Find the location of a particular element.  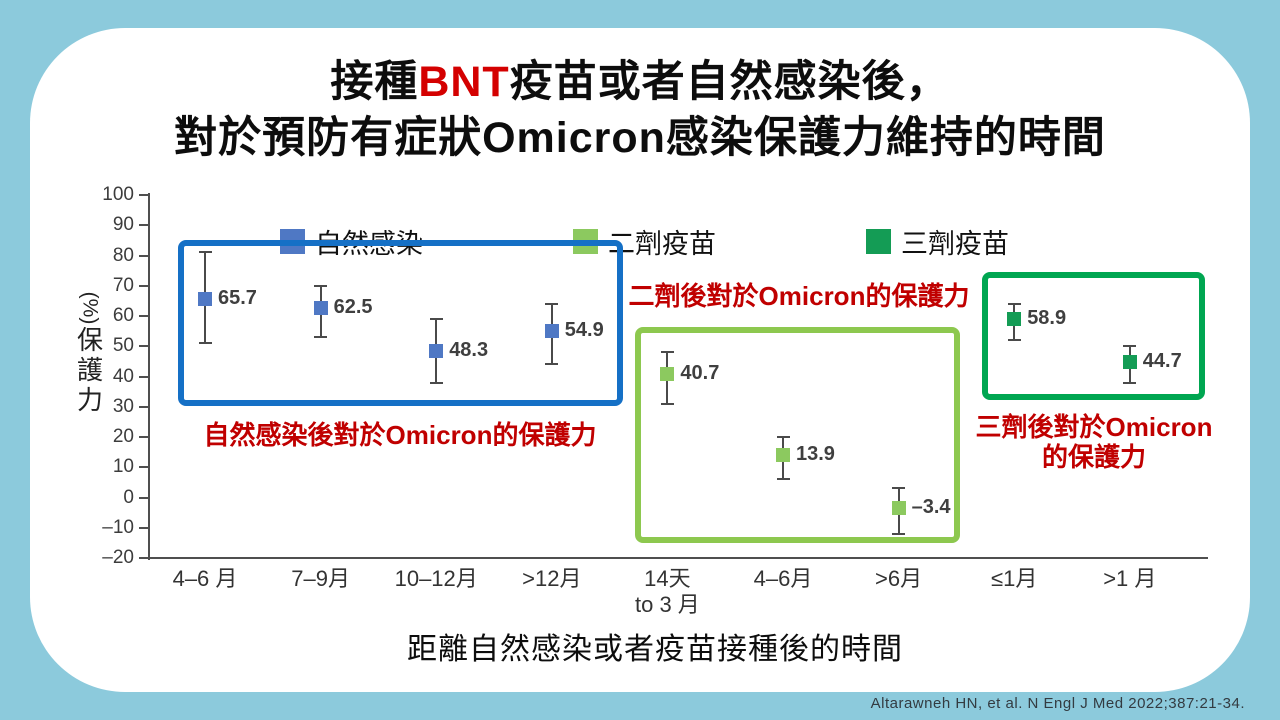

legend-swatch-blue is located at coordinates (292, 241).